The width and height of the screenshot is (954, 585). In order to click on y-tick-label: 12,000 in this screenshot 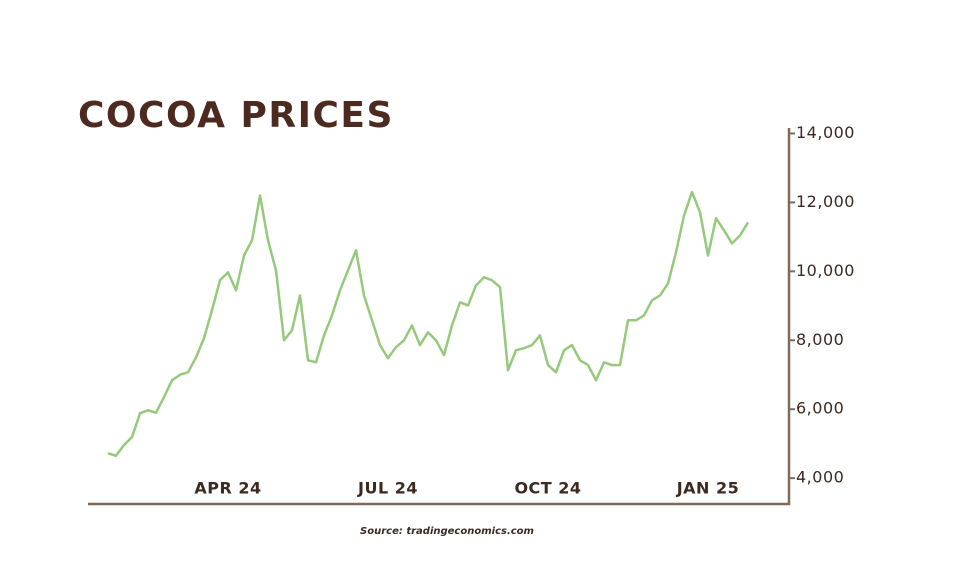, I will do `click(825, 201)`.